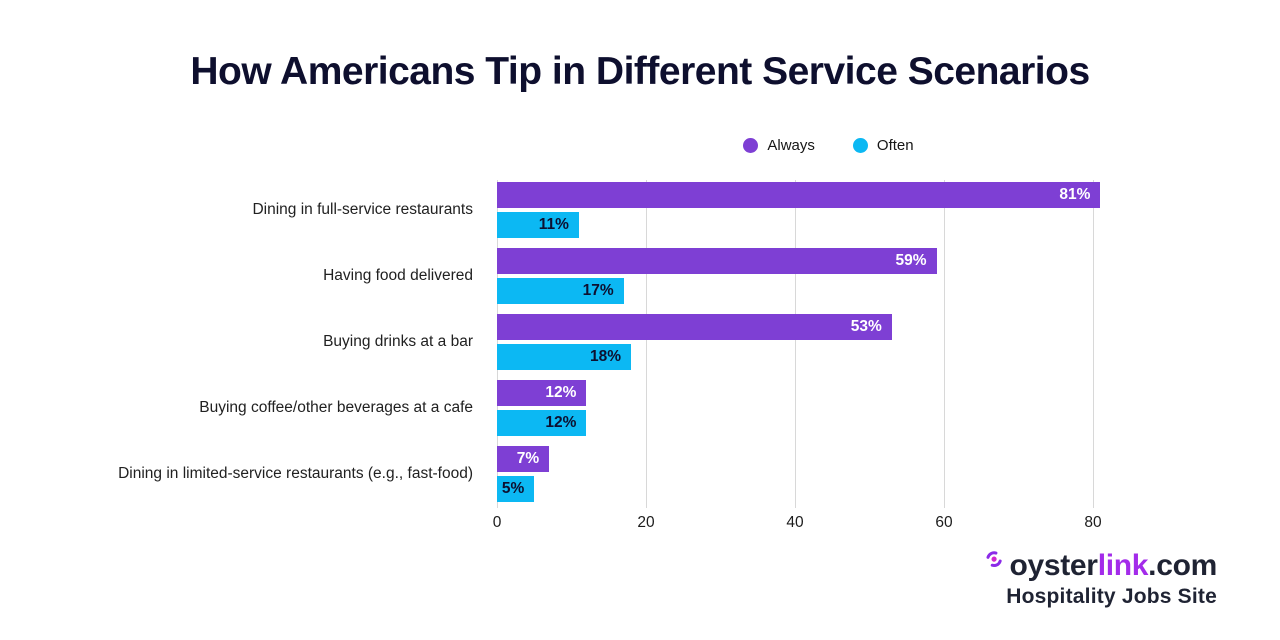 The image size is (1280, 640). I want to click on oysterlink-pearl-icon, so click(994, 560).